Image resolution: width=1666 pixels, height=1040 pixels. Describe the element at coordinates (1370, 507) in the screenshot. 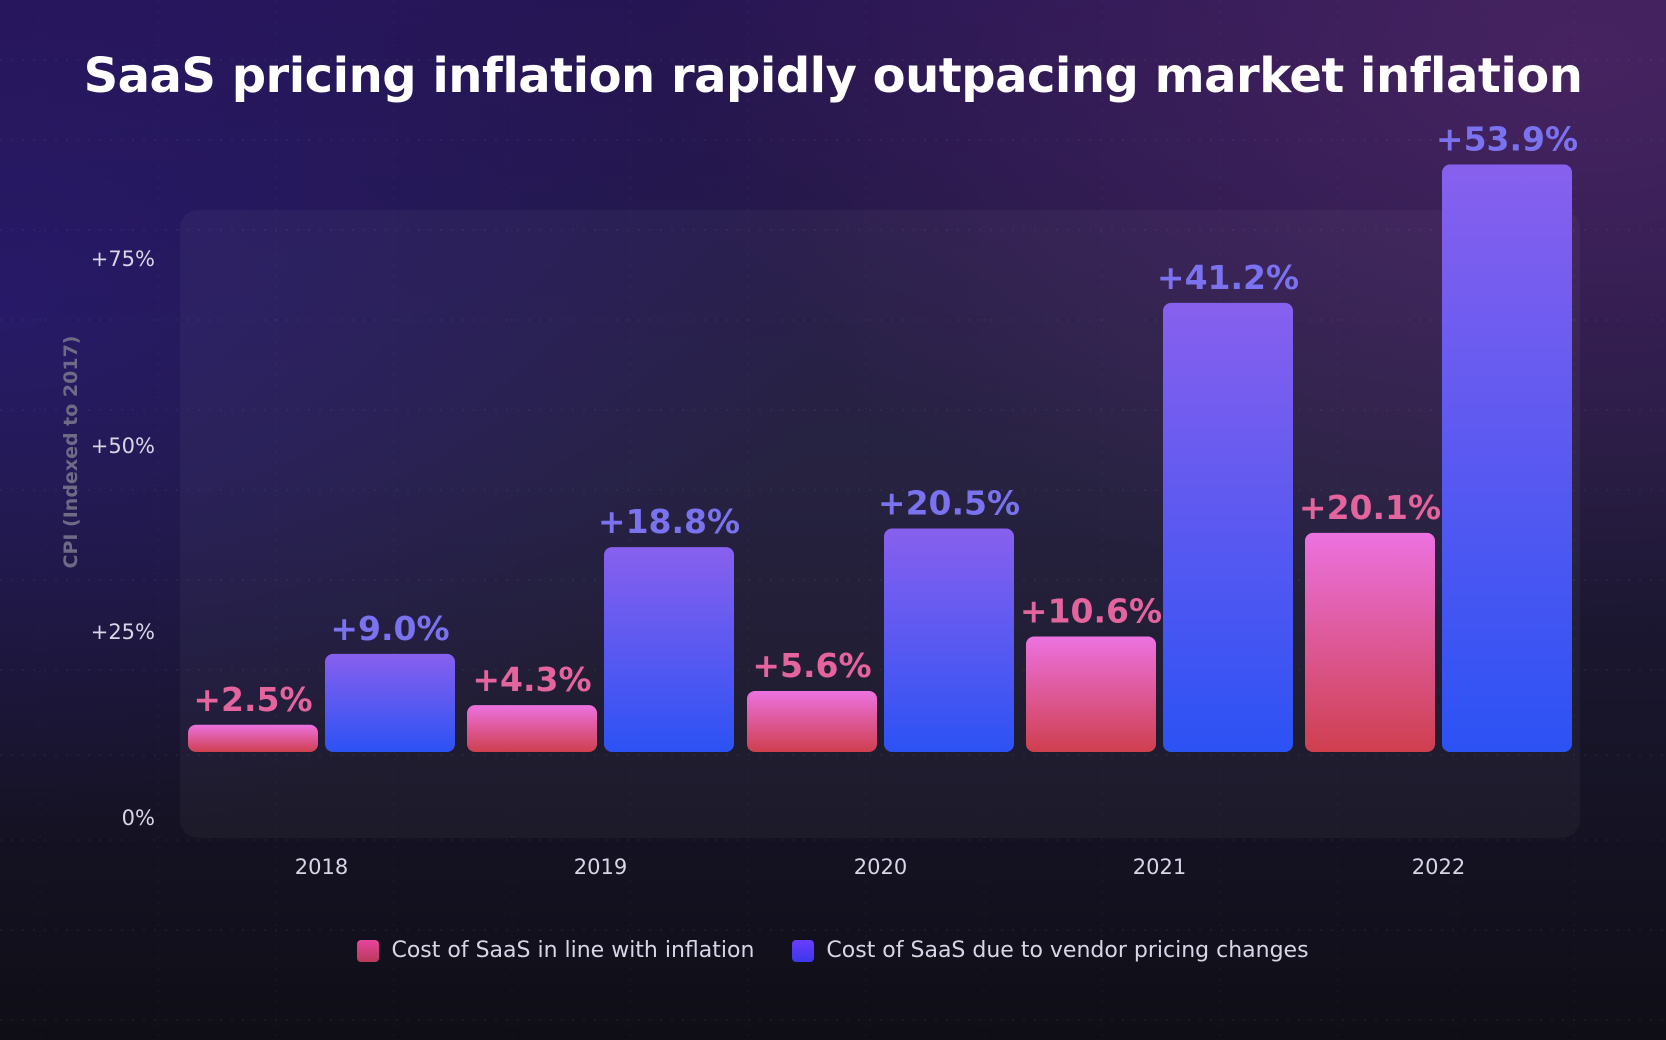

I see `data-label-inflation-2022: +20.1%` at that location.